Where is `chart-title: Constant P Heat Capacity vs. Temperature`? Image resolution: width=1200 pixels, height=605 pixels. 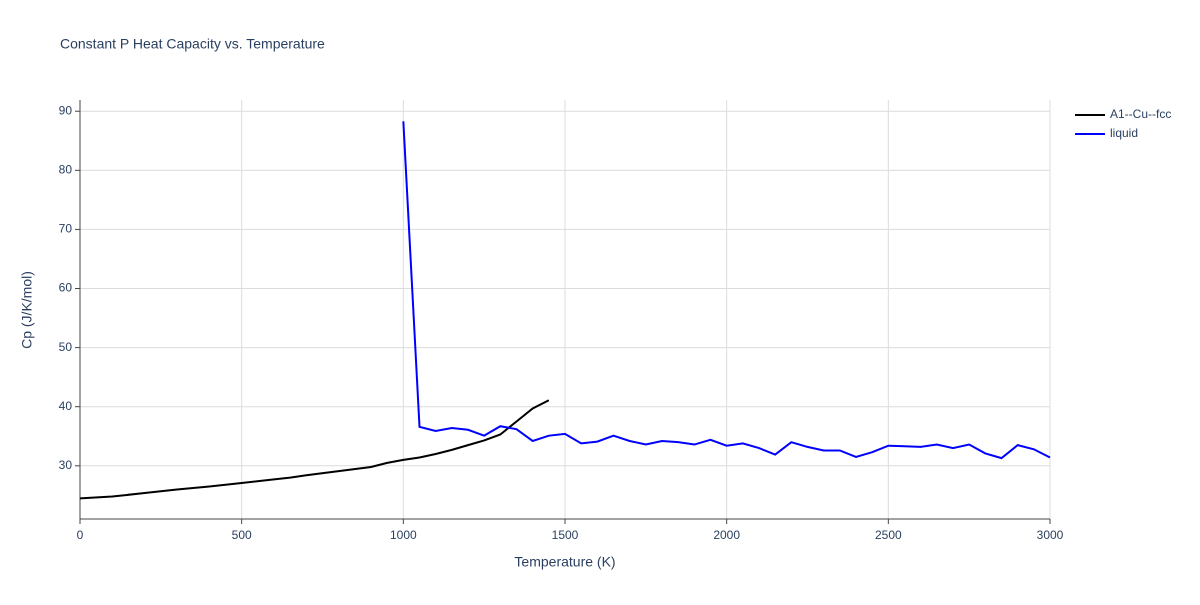 chart-title: Constant P Heat Capacity vs. Temperature is located at coordinates (192, 44).